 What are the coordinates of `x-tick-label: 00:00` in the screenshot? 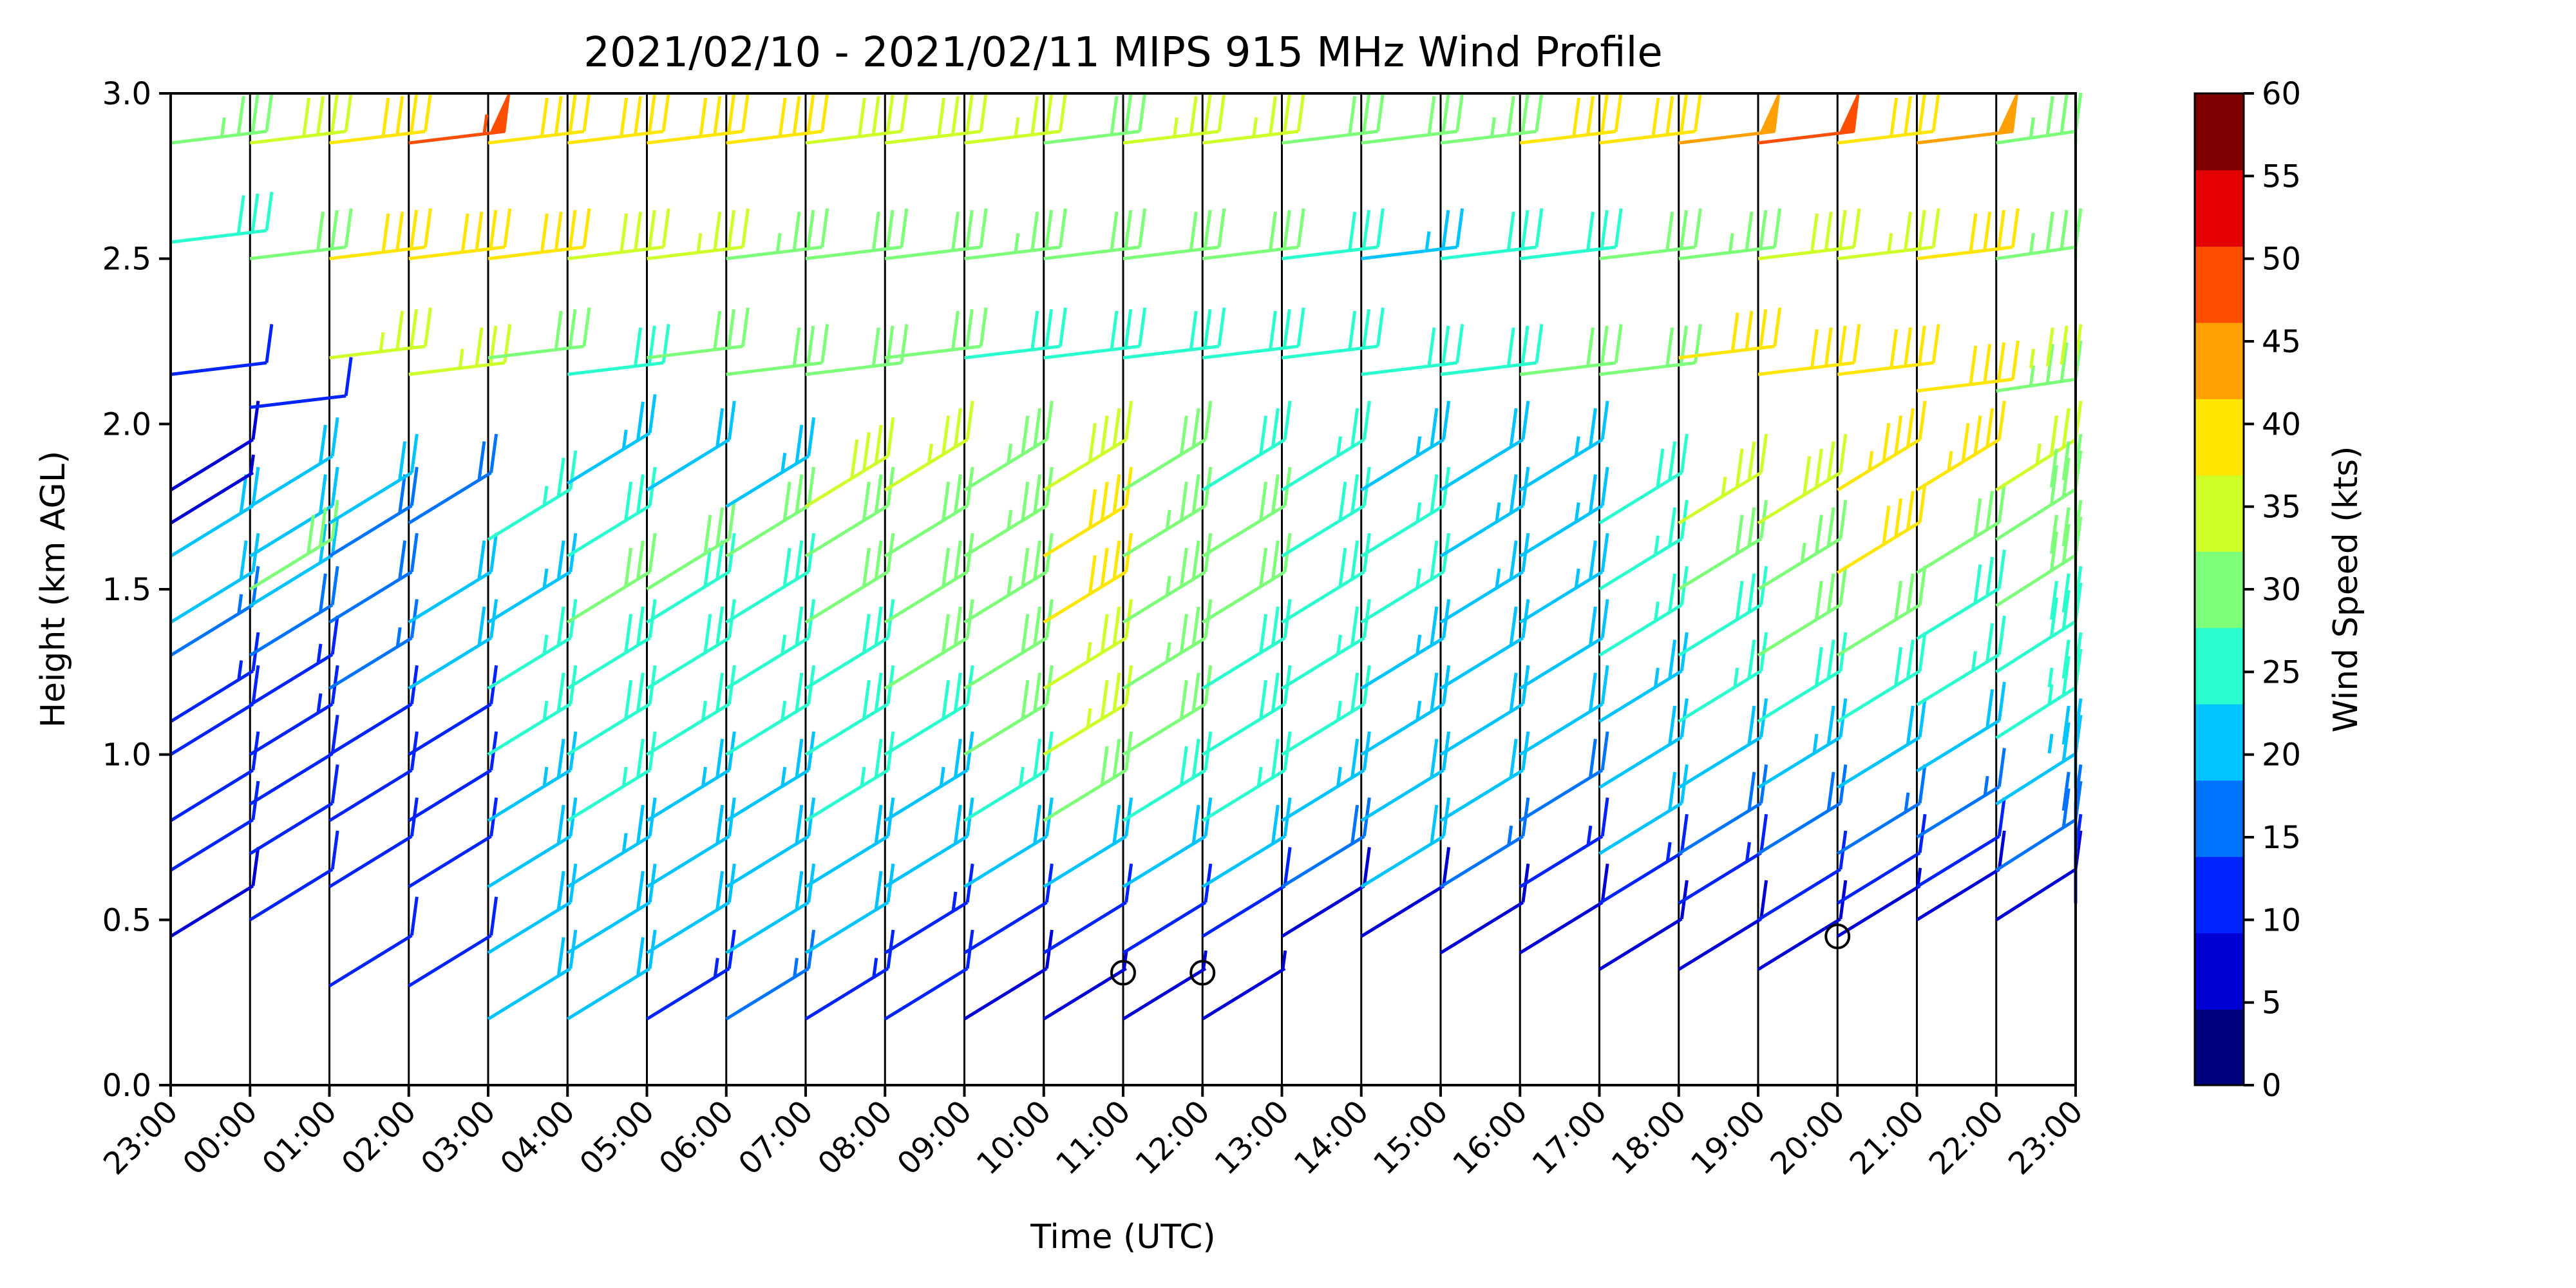 It's located at (220, 1138).